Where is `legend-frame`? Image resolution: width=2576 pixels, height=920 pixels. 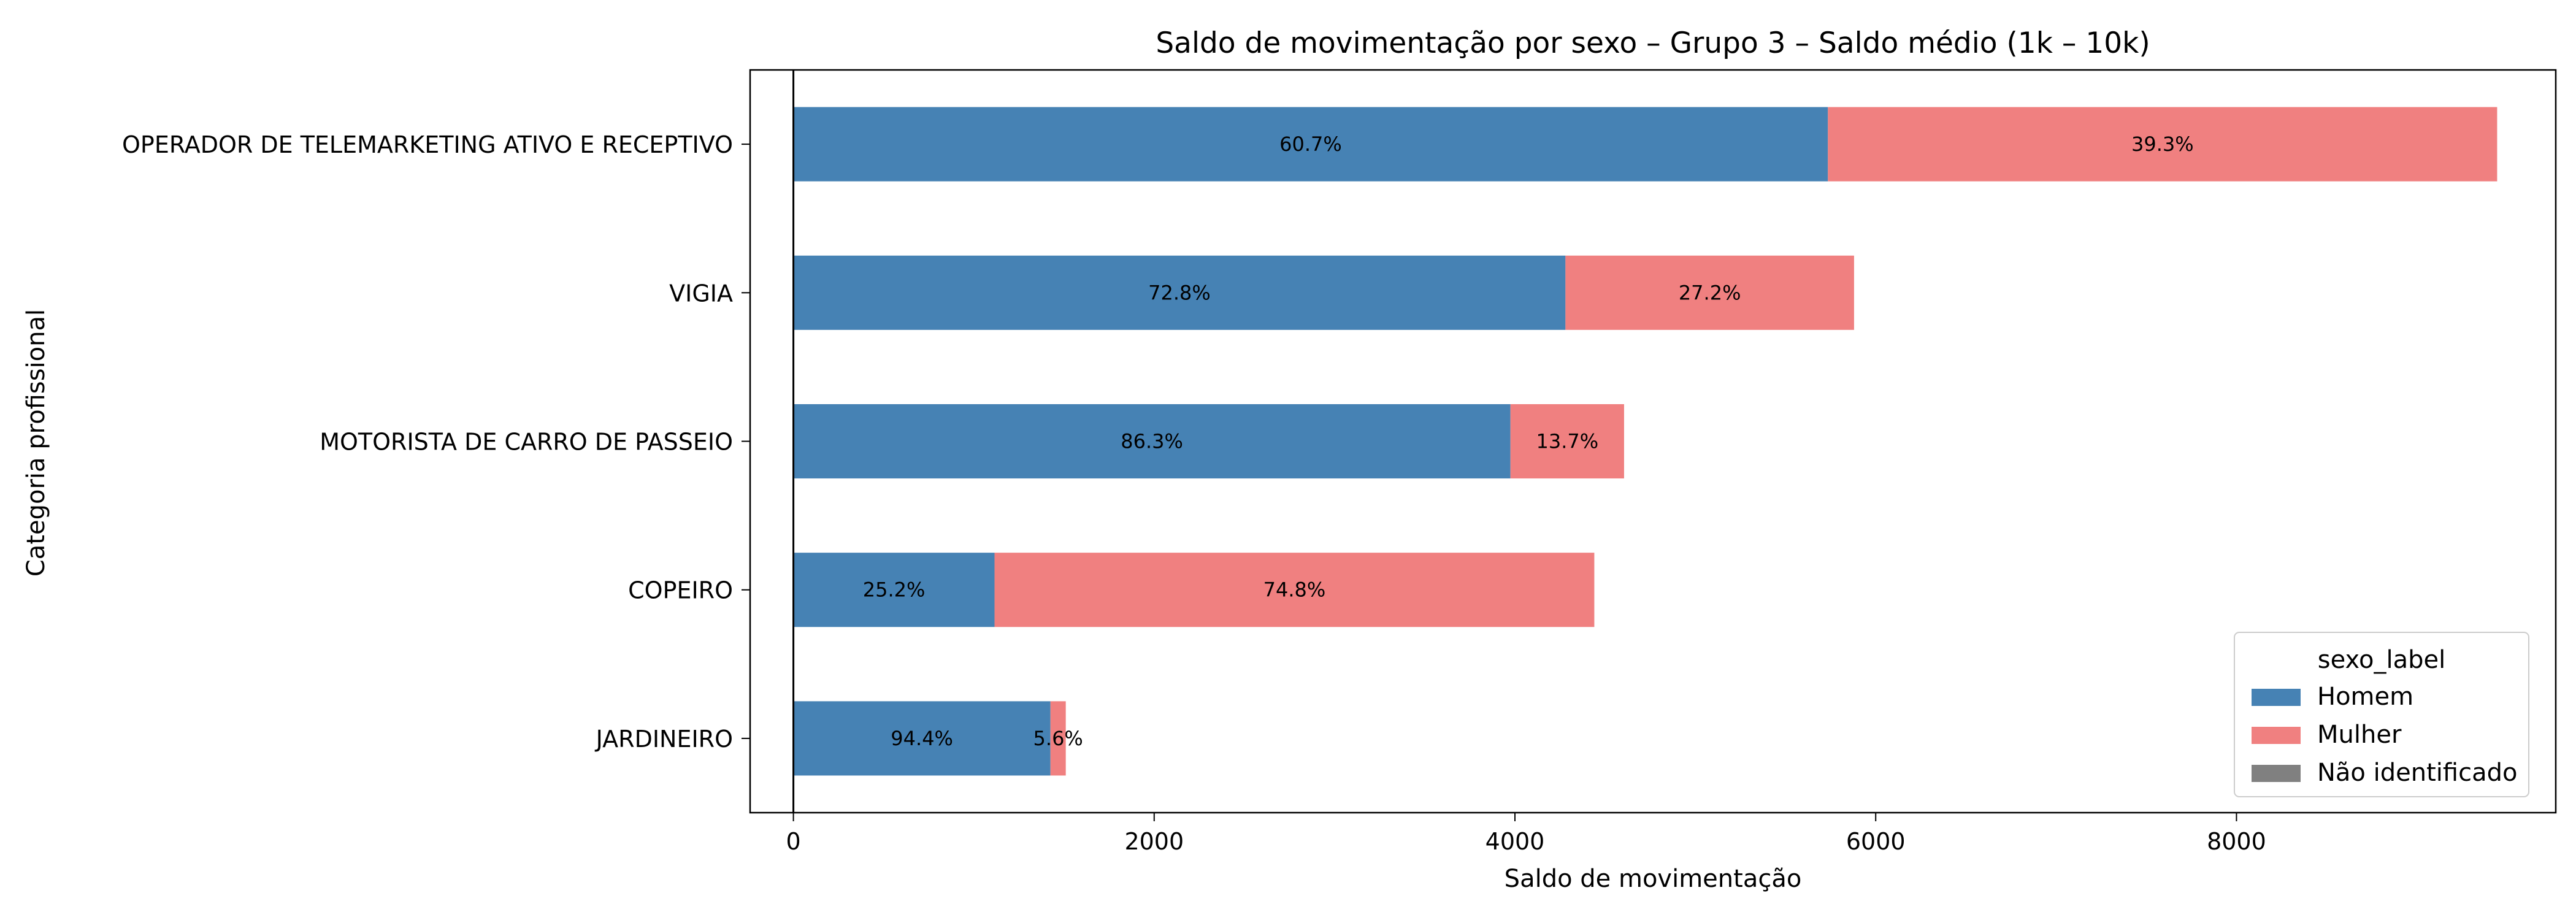 legend-frame is located at coordinates (2381, 714).